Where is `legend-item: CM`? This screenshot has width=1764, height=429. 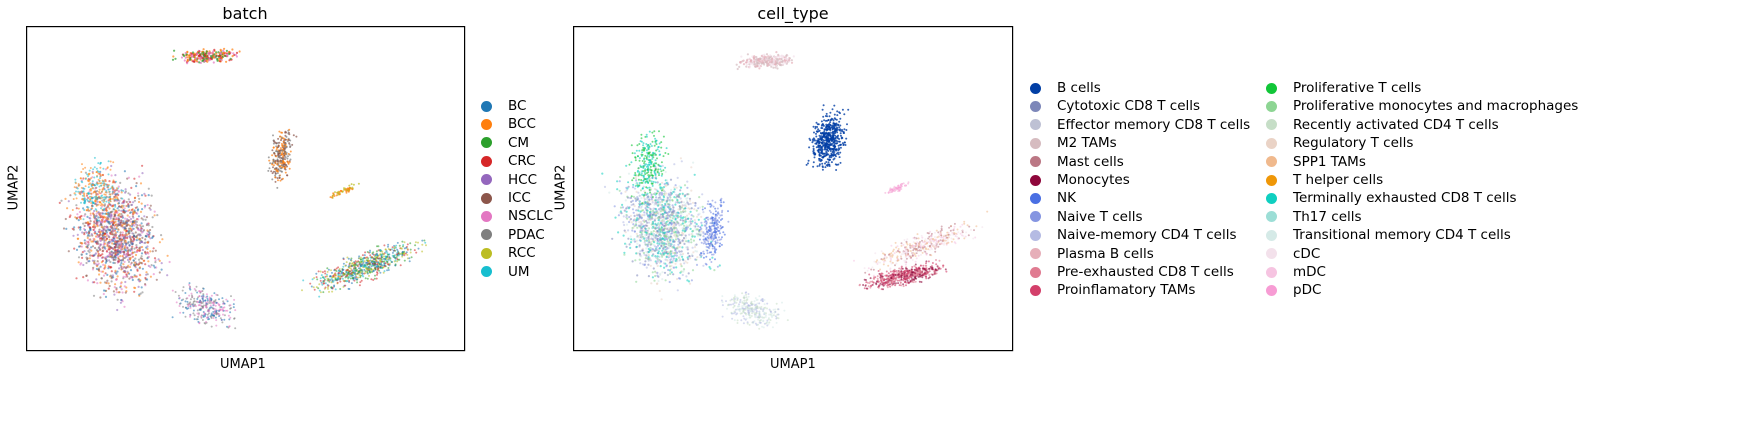
legend-item: CM is located at coordinates (505, 143).